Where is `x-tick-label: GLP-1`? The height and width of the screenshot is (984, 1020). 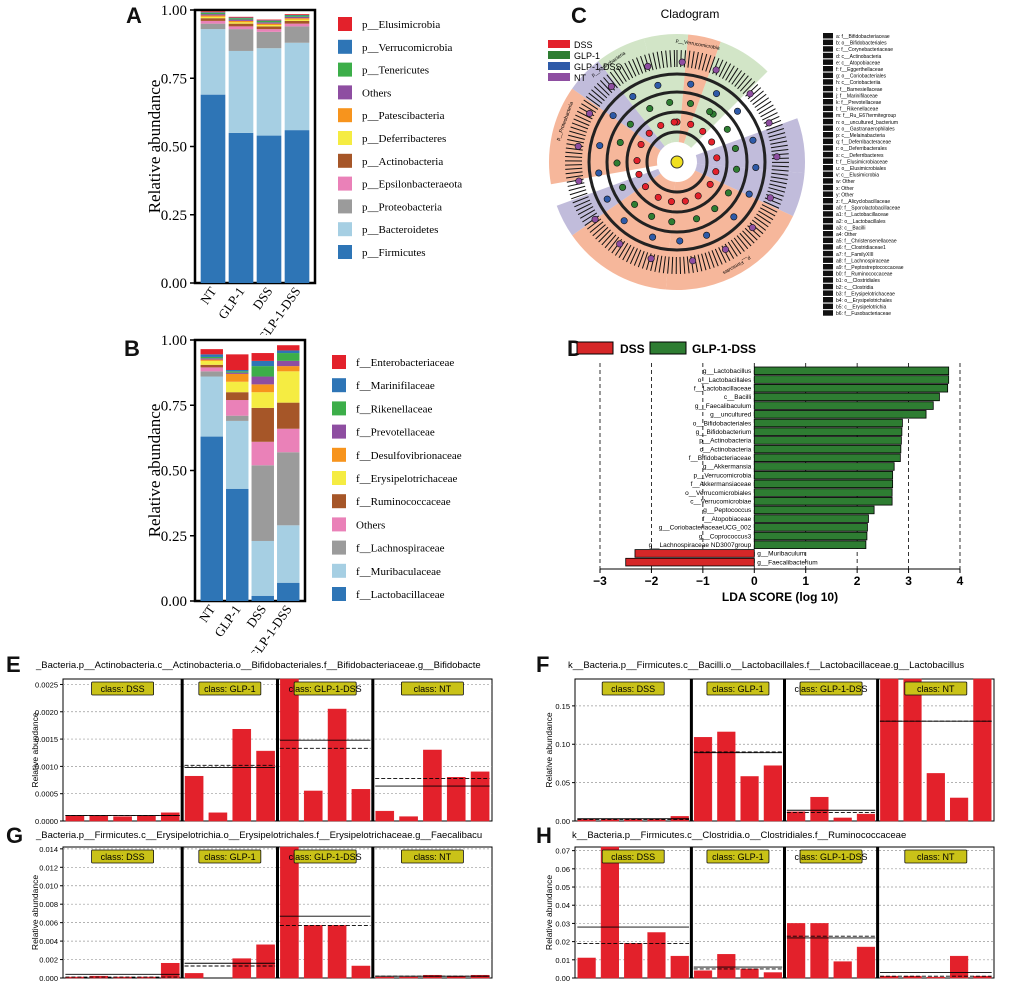
x-tick-label: GLP-1 is located at coordinates (231, 303).